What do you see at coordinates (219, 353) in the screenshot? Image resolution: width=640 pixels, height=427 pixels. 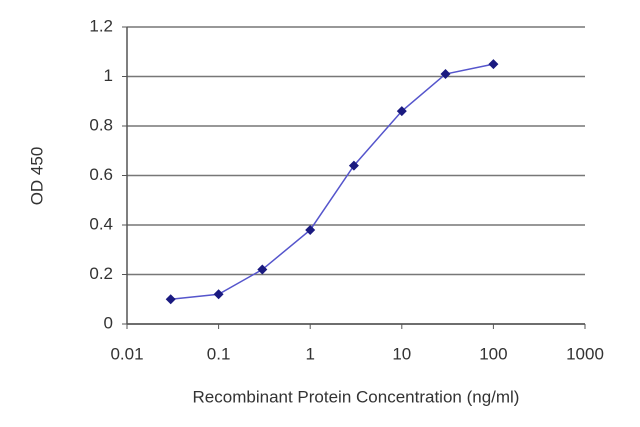 I see `x-tick-label: 0.1` at bounding box center [219, 353].